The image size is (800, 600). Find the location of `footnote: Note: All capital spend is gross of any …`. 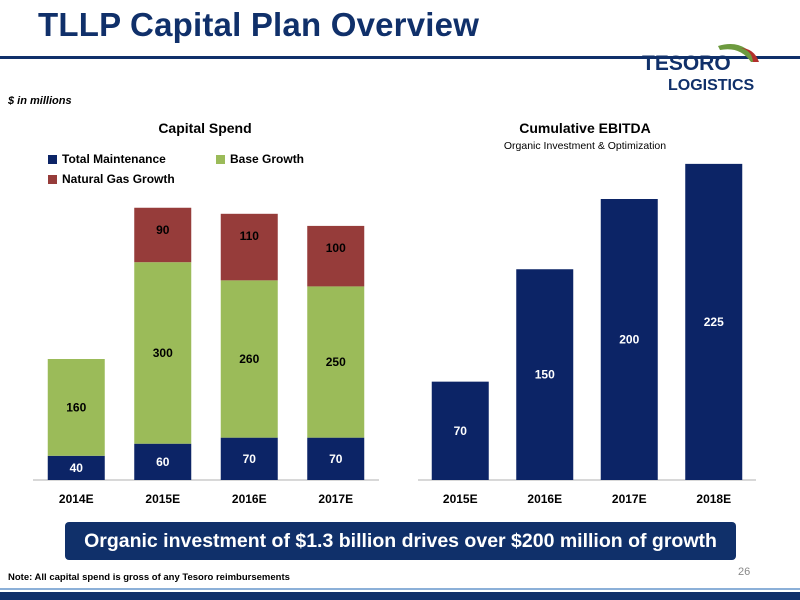

footnote: Note: All capital spend is gross of any … is located at coordinates (149, 577).